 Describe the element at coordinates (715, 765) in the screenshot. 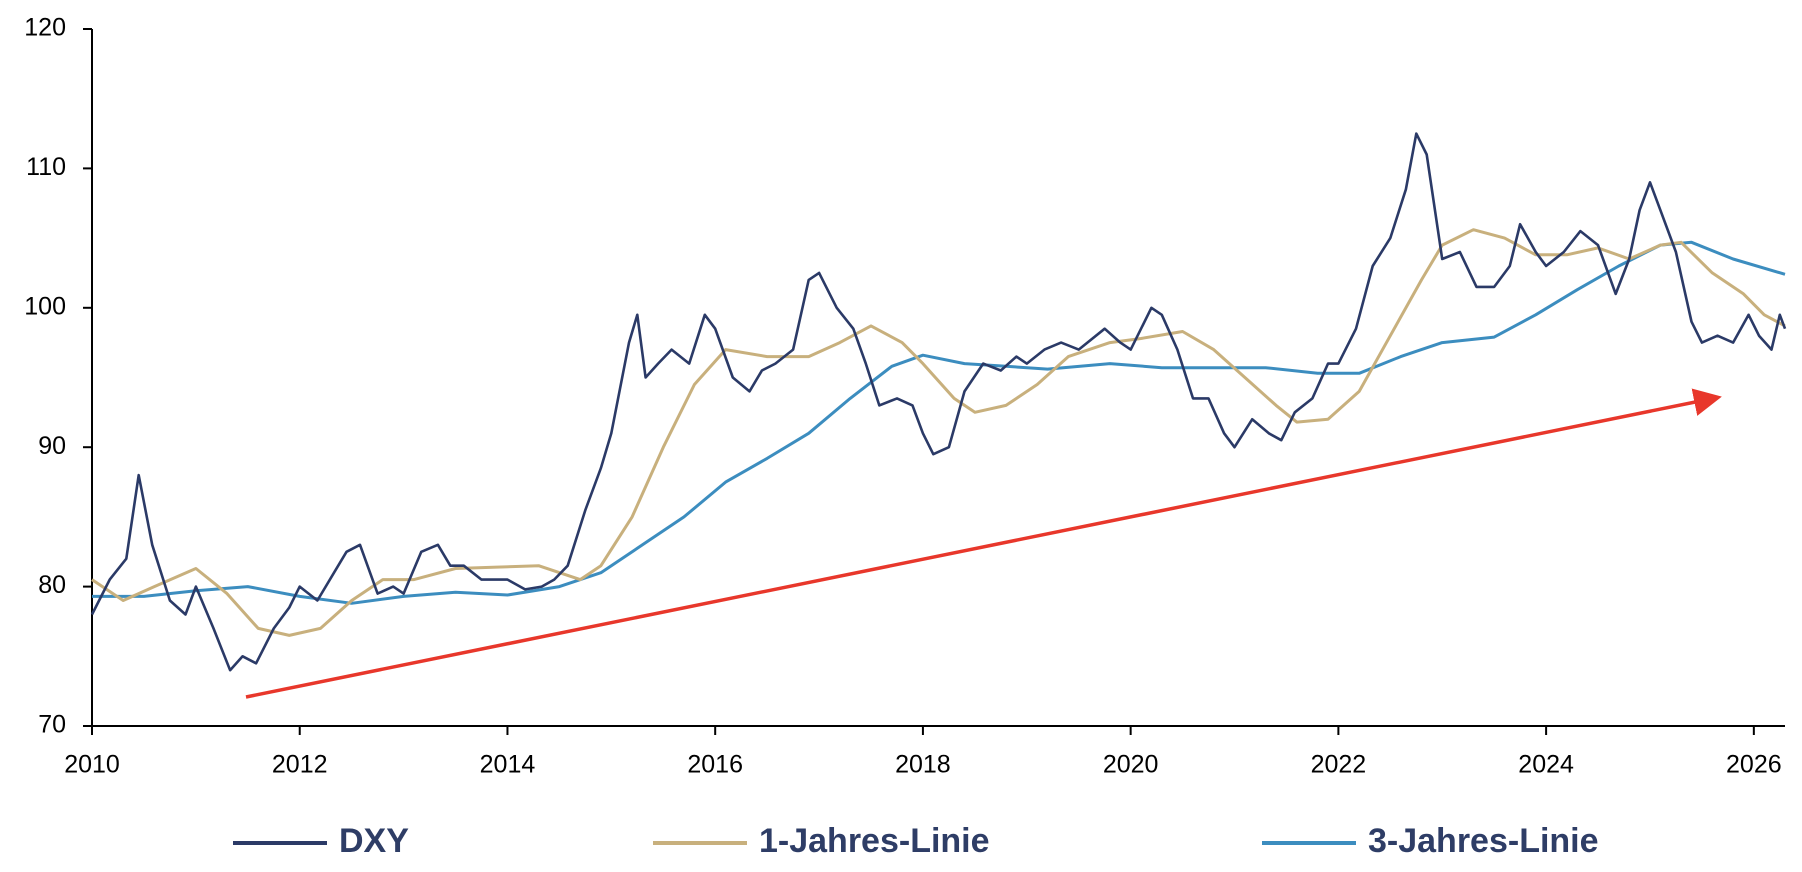

I see `x-tick-label: 2016` at that location.